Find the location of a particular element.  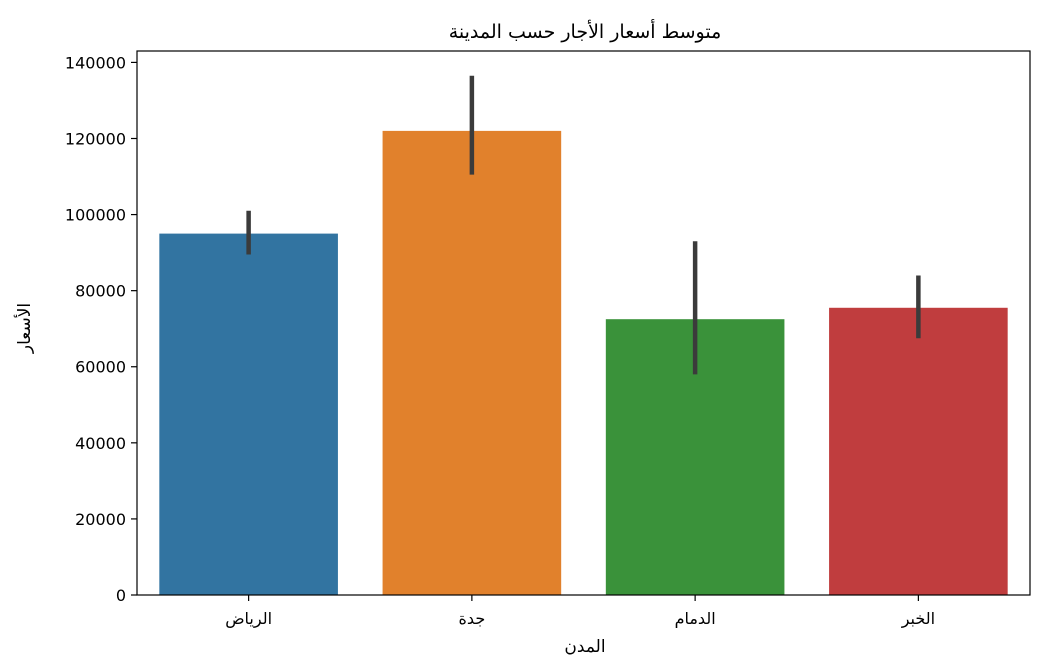

y-tick-label: 60000 is located at coordinates (100, 367).